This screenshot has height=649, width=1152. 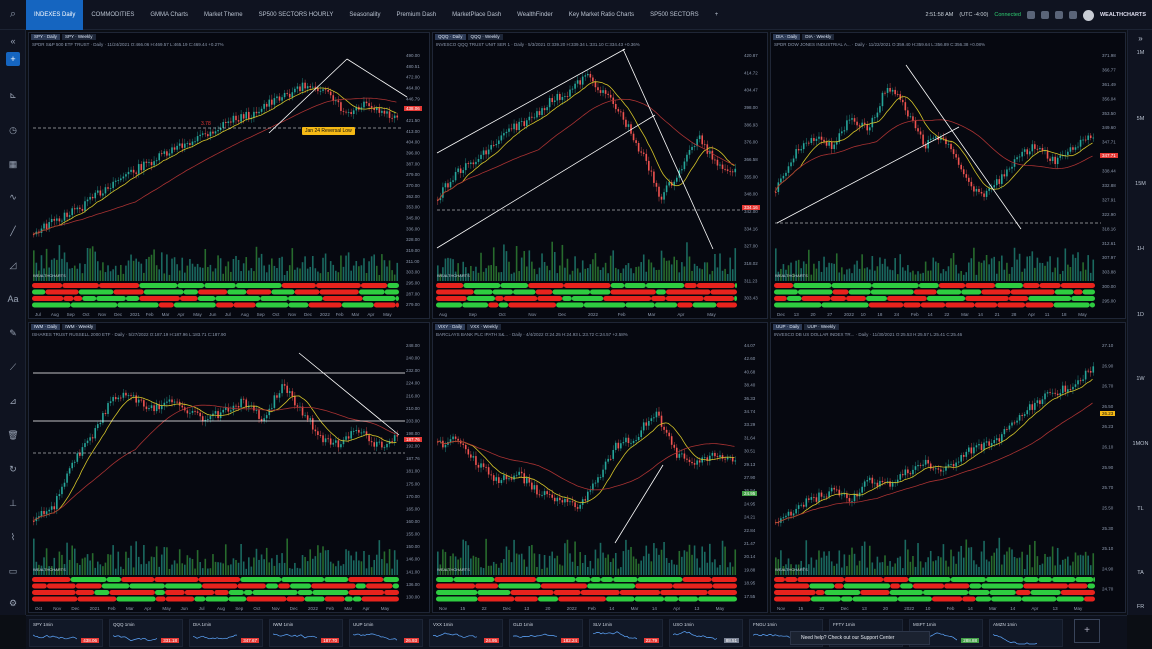 I want to click on chart-symbol-daily: QQQ · Daily, so click(x=450, y=37).